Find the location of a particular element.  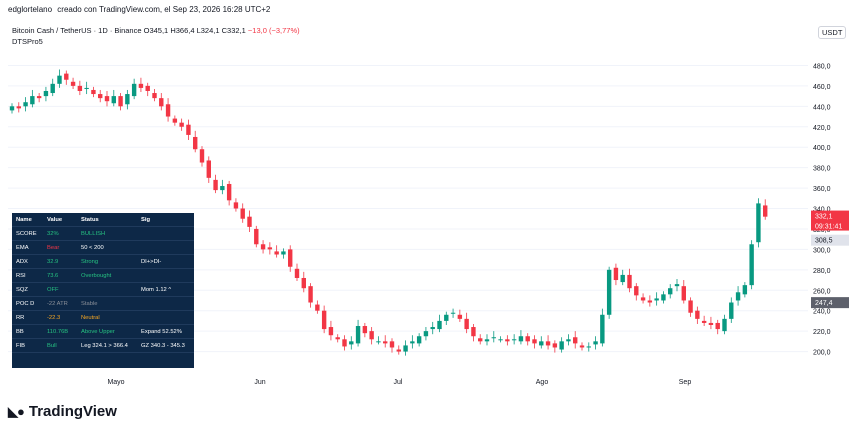

table-row: POC D -22 ATR Stable is located at coordinates (103, 304).